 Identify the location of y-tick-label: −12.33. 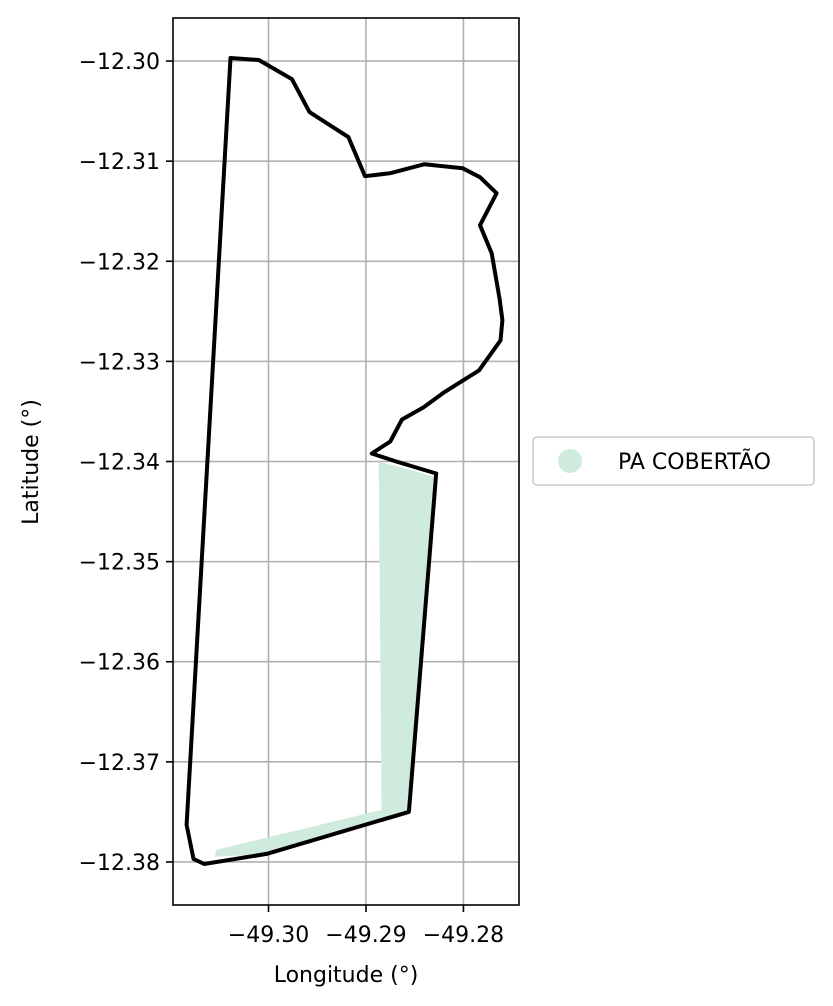
(119, 362).